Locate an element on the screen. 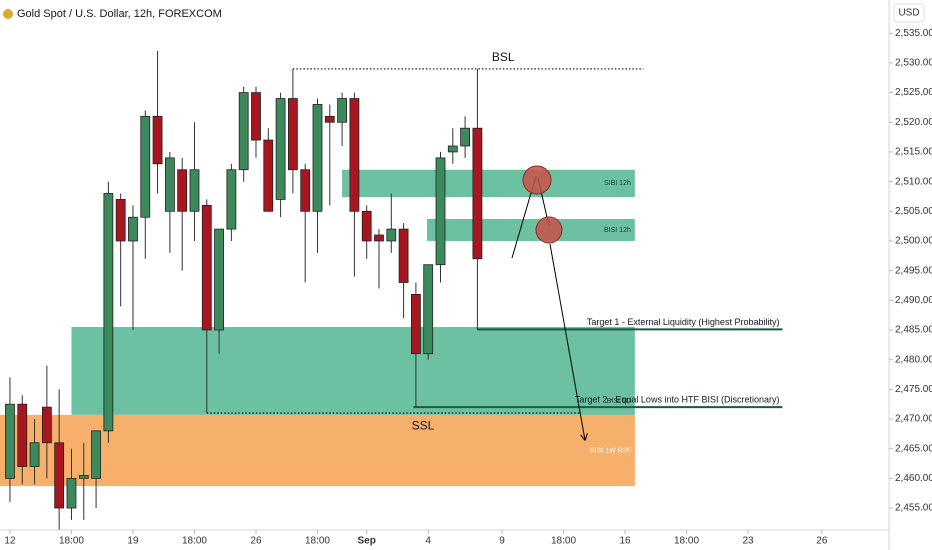 This screenshot has height=550, width=932. y-tick-label: 2,505.00 is located at coordinates (913, 211).